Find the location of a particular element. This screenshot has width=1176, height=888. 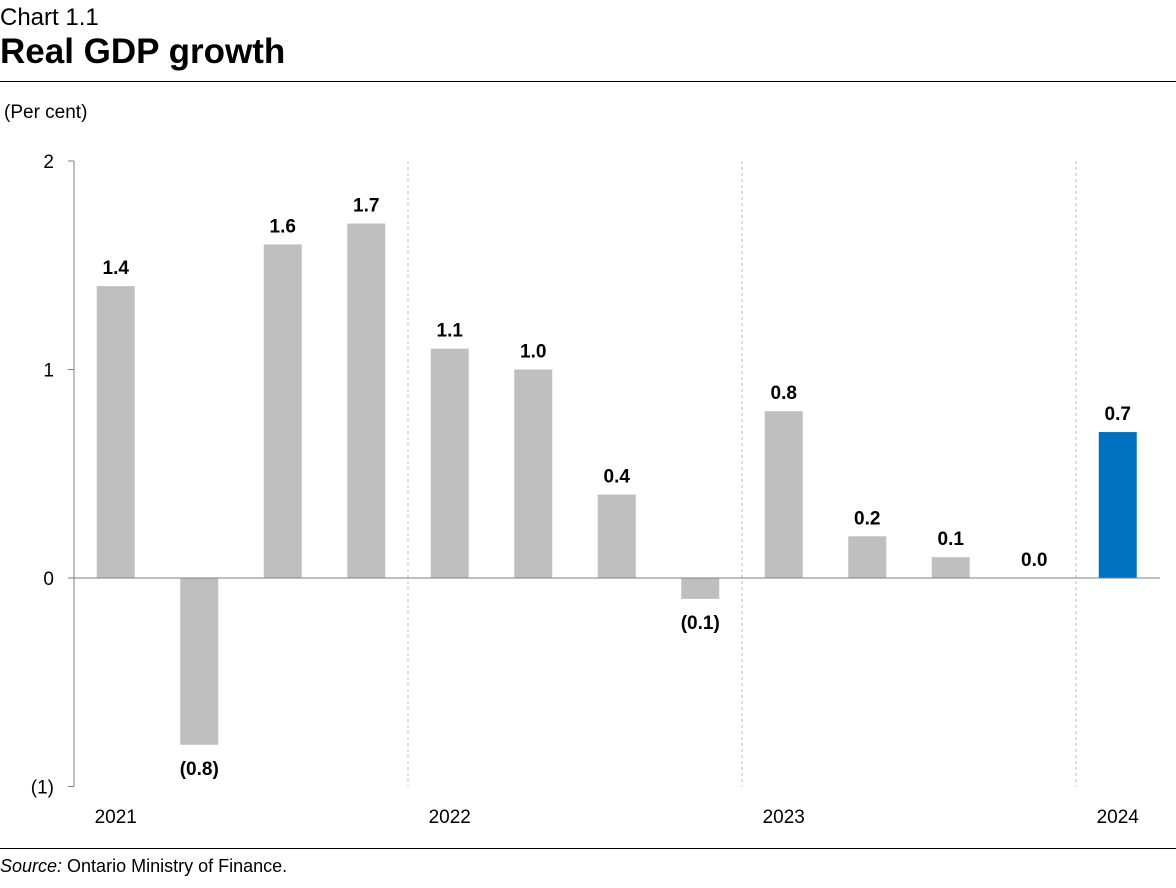

chart-title: Real GDP growth is located at coordinates (143, 51).